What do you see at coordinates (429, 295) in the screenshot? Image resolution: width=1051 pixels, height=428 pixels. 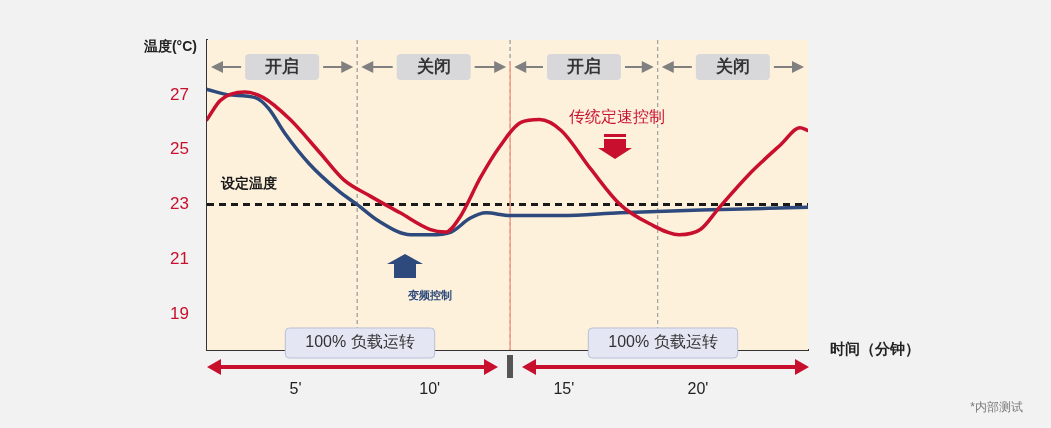 I see `text: 变频控制` at bounding box center [429, 295].